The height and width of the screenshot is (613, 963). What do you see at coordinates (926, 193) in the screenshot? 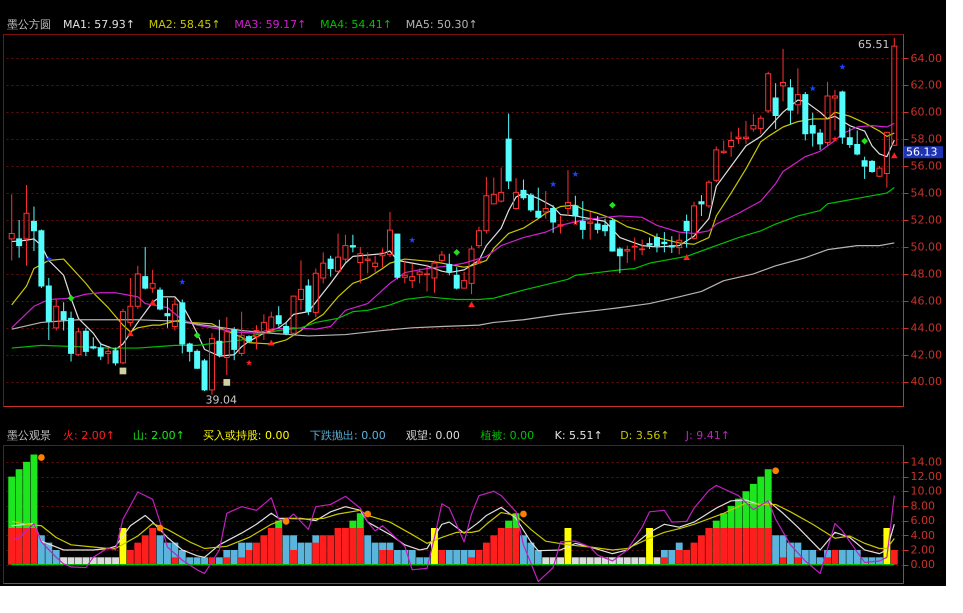
I see `y-tick-label: 54.00` at bounding box center [926, 193].